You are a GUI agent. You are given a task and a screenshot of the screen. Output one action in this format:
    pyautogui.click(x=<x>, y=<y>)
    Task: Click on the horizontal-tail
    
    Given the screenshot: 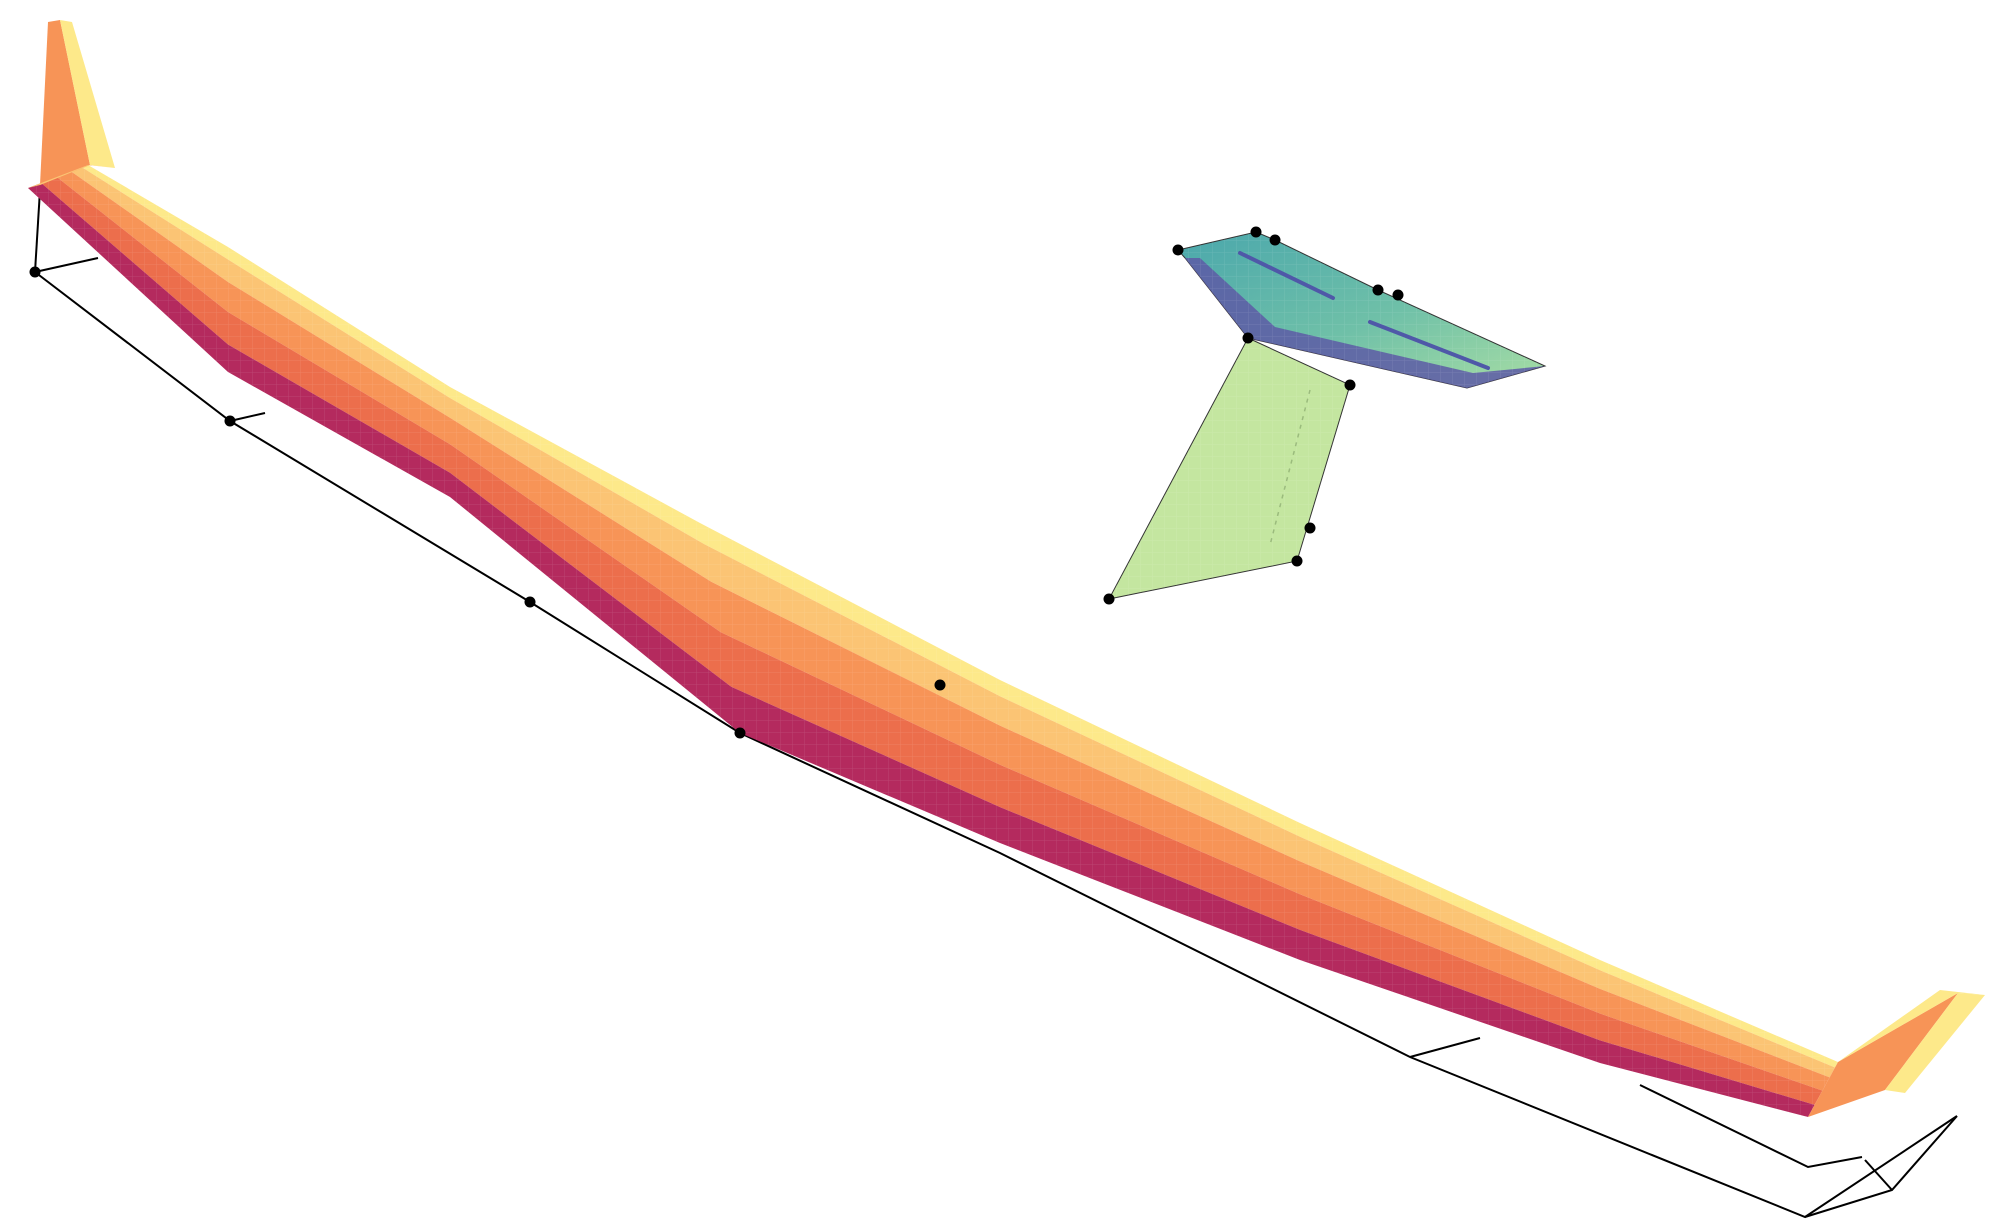 What is the action you would take?
    pyautogui.click(x=1362, y=310)
    